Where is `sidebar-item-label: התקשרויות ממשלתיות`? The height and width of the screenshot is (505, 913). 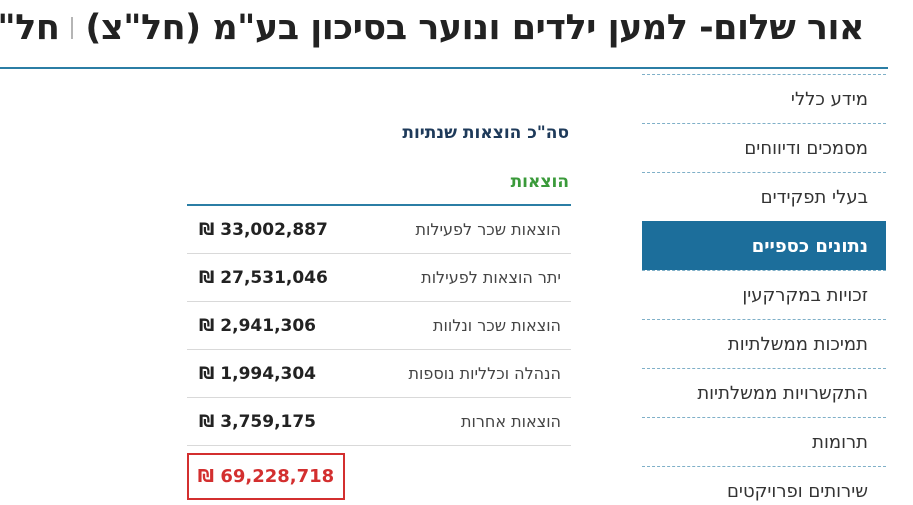 sidebar-item-label: התקשרויות ממשלתיות is located at coordinates (783, 393).